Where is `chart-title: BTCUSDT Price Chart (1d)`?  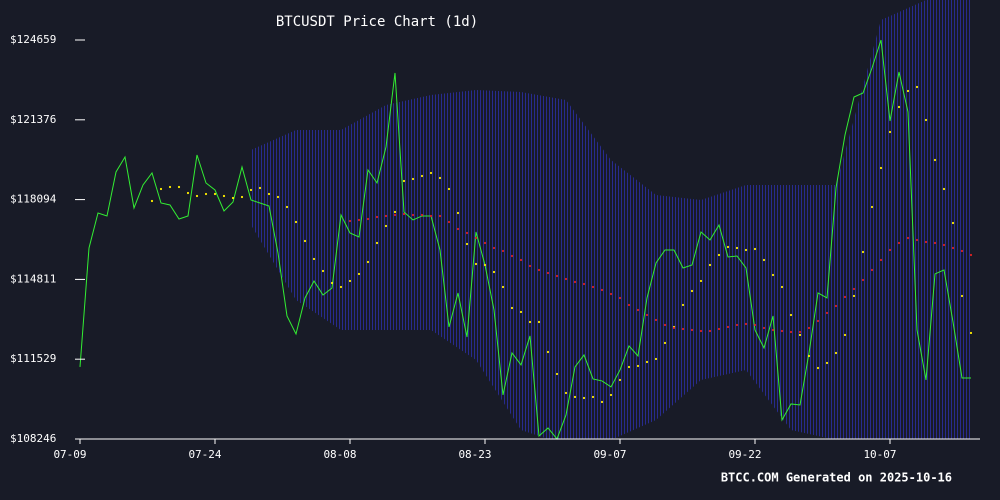
chart-title: BTCUSDT Price Chart (1d) is located at coordinates (377, 22).